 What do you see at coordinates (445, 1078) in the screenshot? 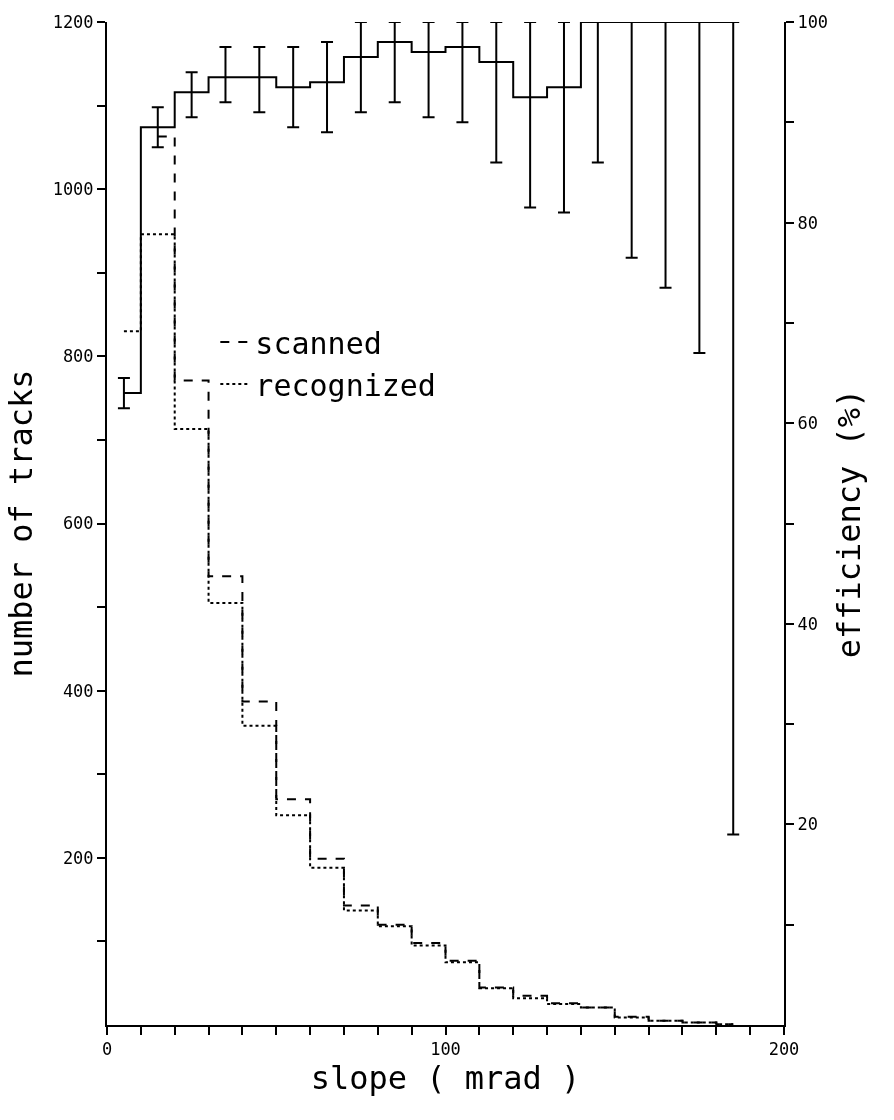
I see `x-axis-title: slope ( mrad )` at bounding box center [445, 1078].